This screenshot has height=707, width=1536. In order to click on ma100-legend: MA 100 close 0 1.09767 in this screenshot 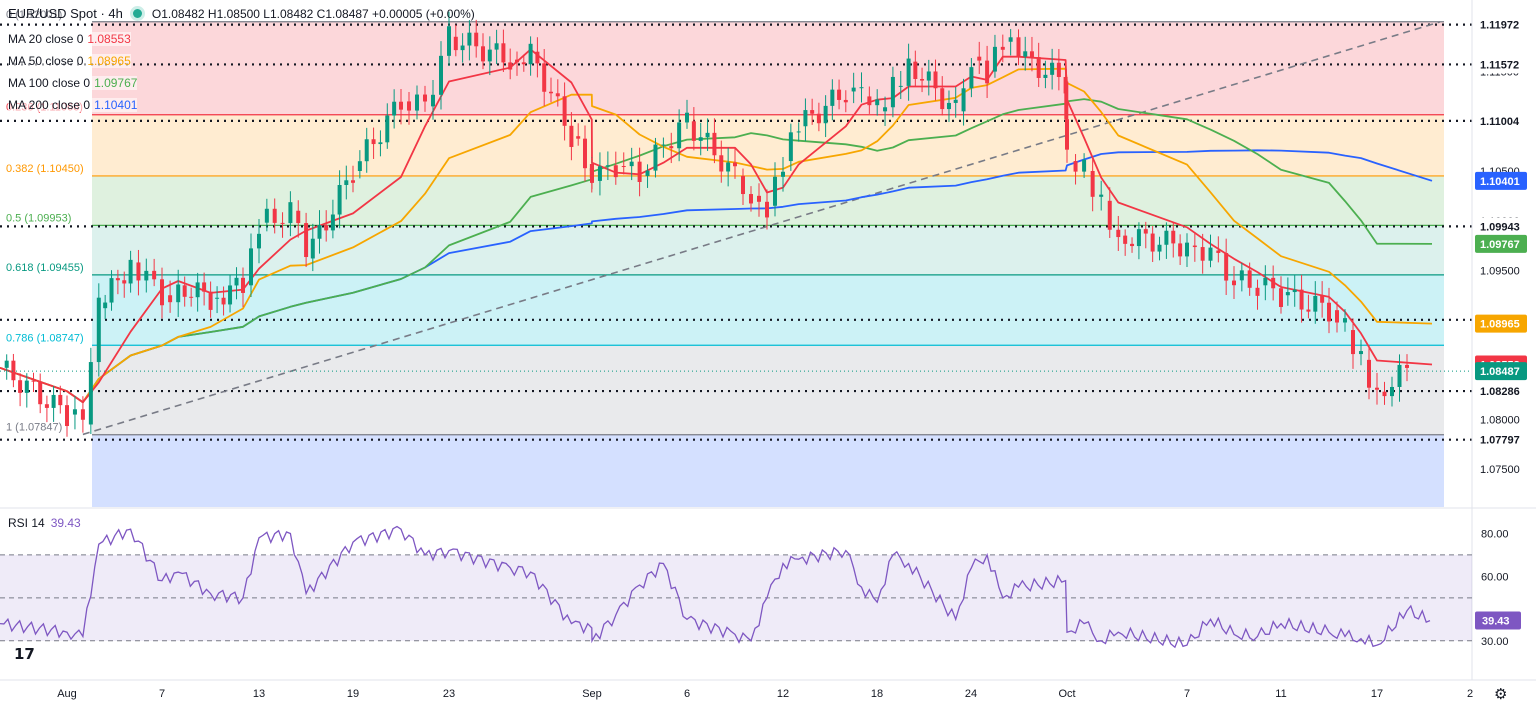, I will do `click(73, 83)`.